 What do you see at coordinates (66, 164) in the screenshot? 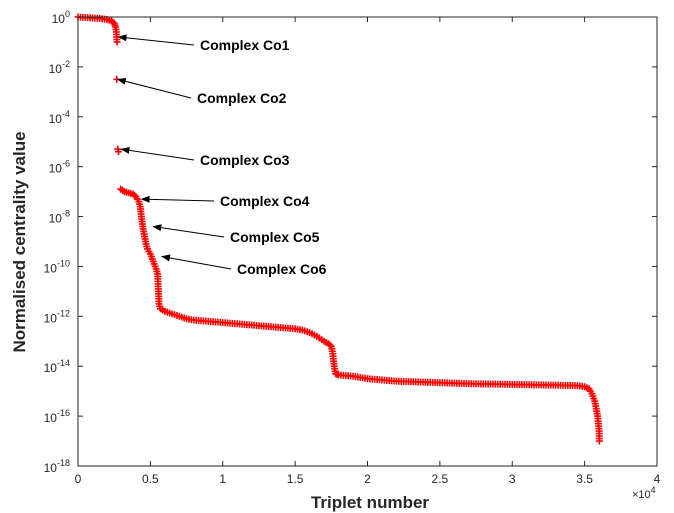
I see `y-tick-exp: -6` at bounding box center [66, 164].